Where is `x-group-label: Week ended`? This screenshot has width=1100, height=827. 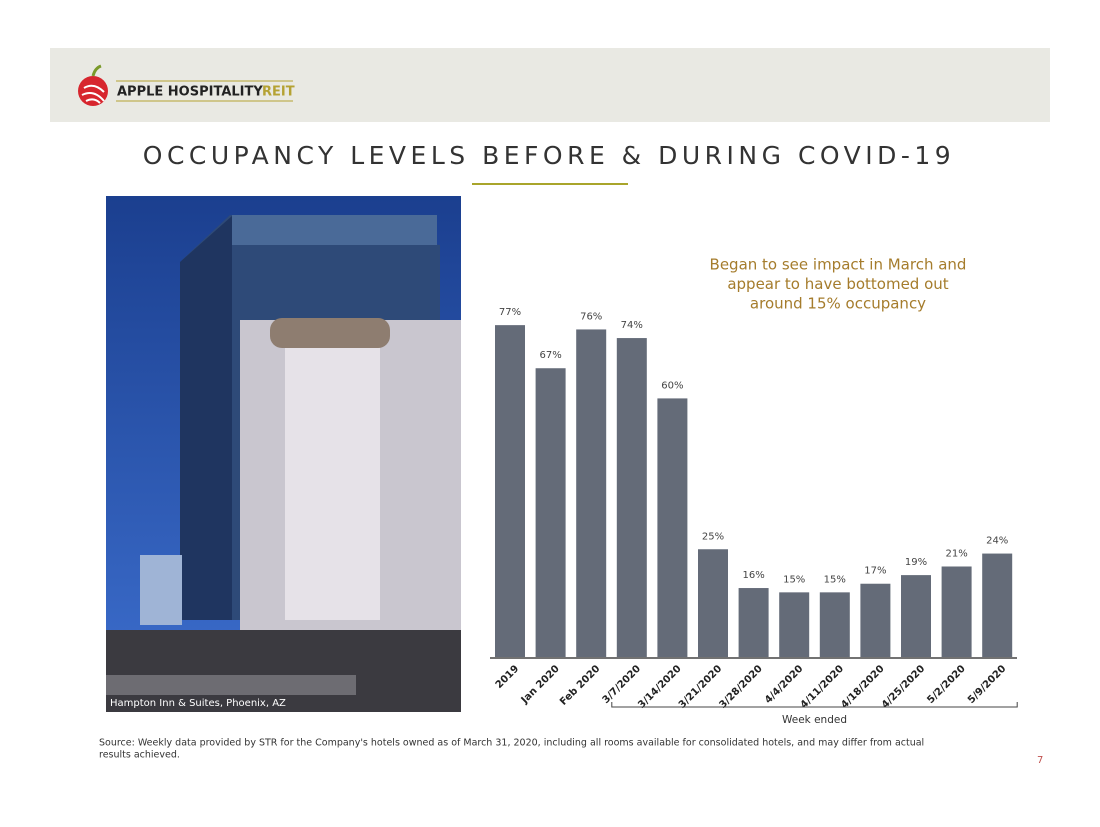 x-group-label: Week ended is located at coordinates (814, 720).